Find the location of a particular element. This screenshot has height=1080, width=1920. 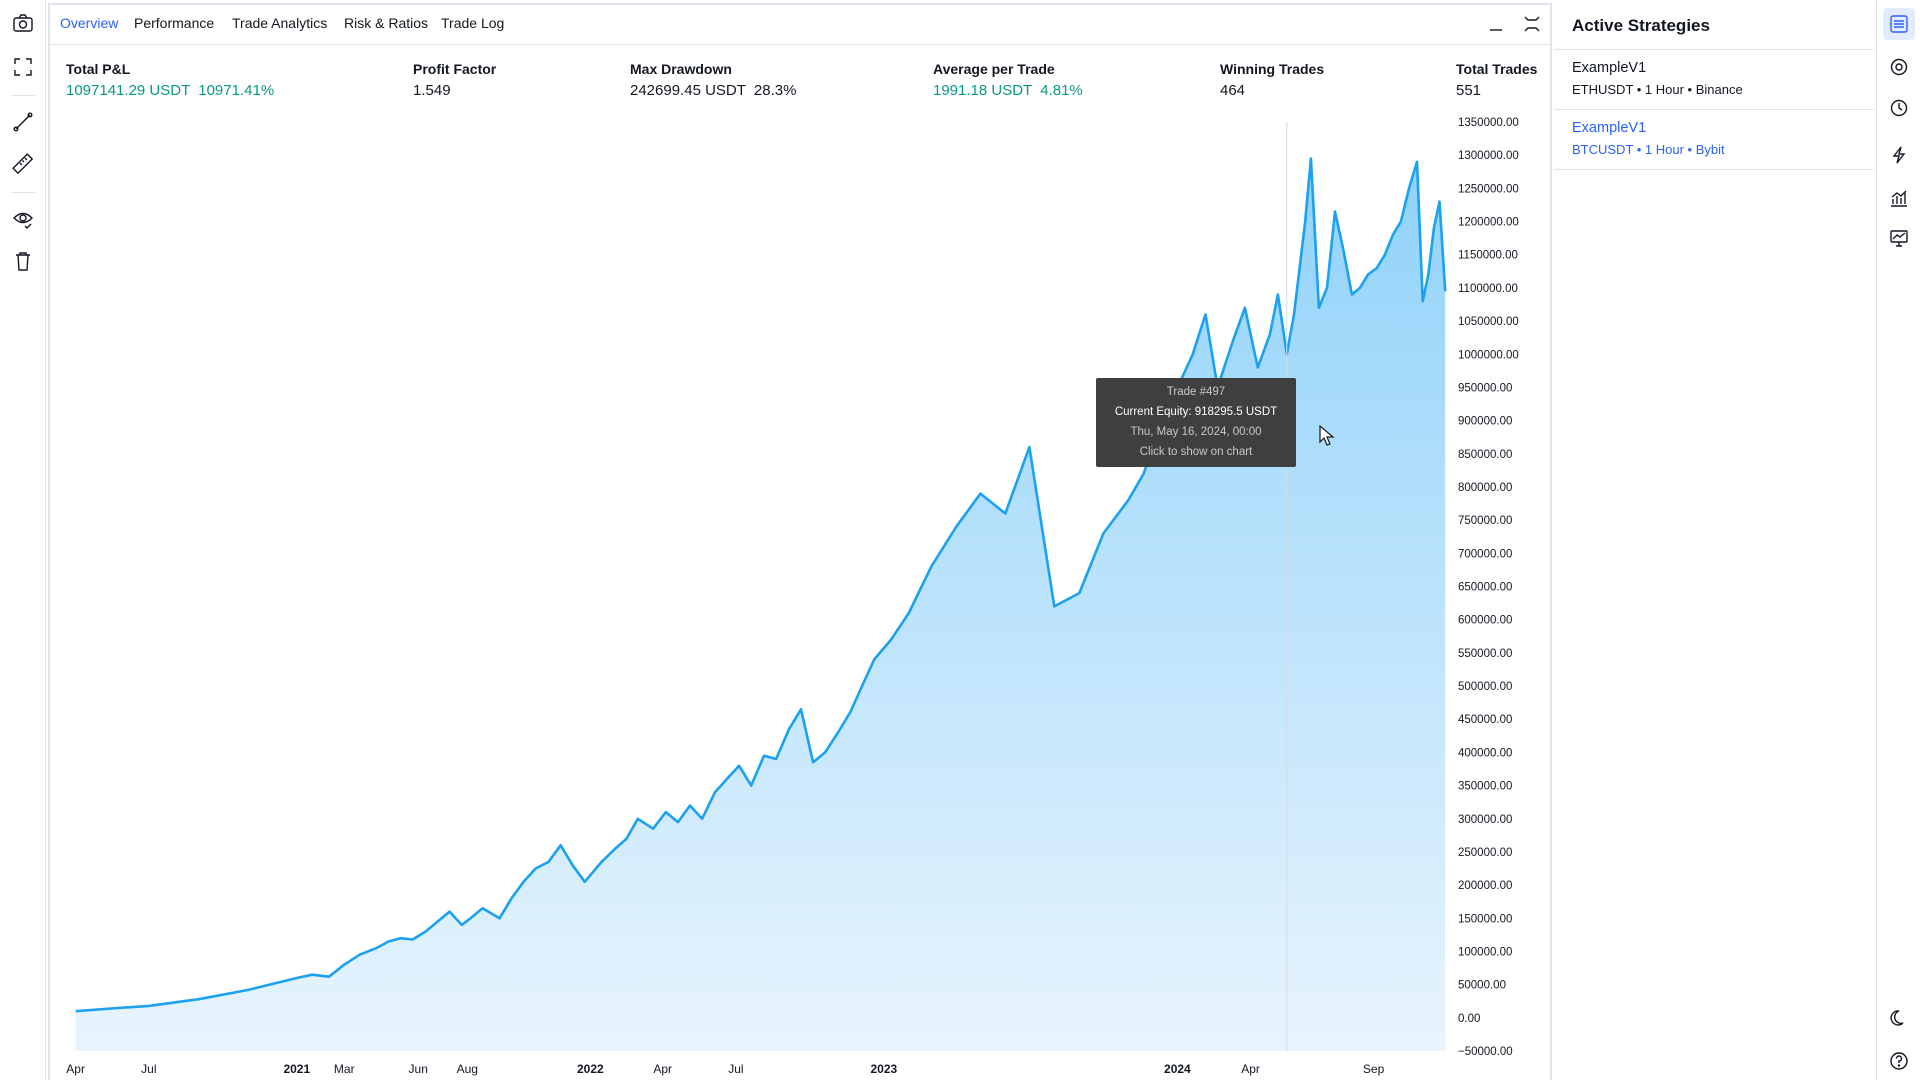

right-toolbar is located at coordinates (1898, 540).